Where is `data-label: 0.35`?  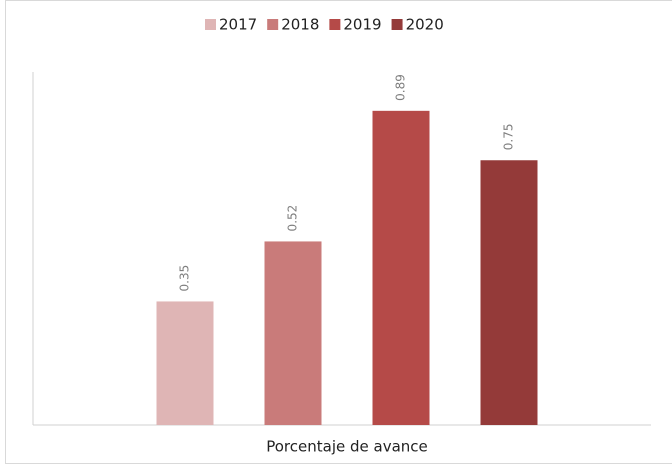
data-label: 0.35 is located at coordinates (185, 278).